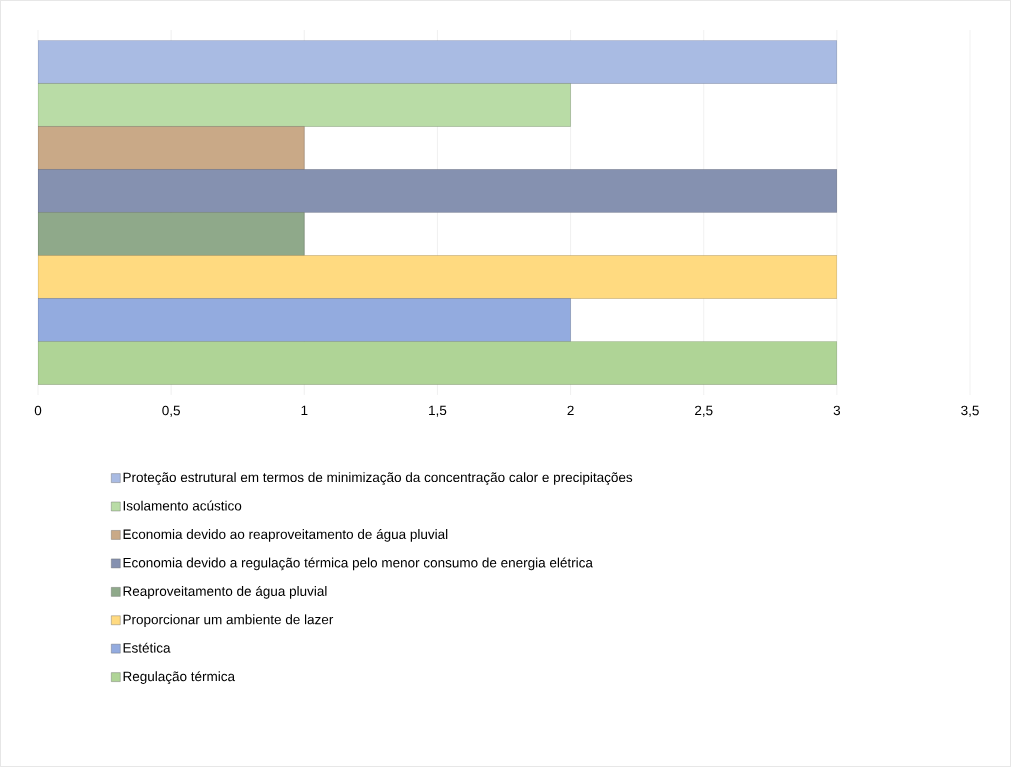 The image size is (1011, 767). Describe the element at coordinates (228, 620) in the screenshot. I see `legend-label: Proporcionar um ambiente de lazer` at that location.